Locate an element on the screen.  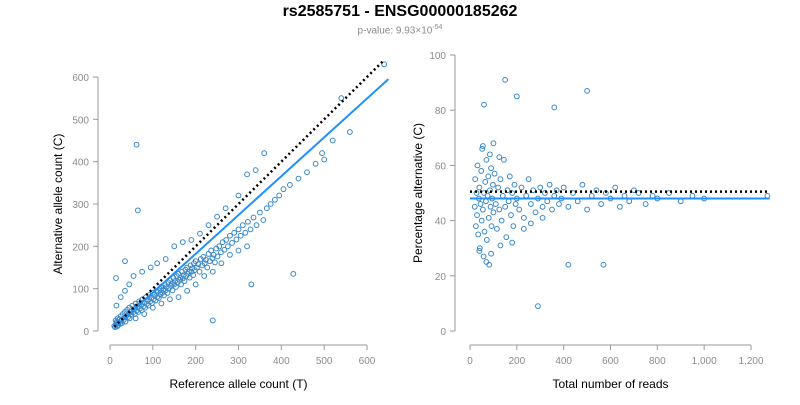
right-y-tick-label: 0 is located at coordinates (443, 332).